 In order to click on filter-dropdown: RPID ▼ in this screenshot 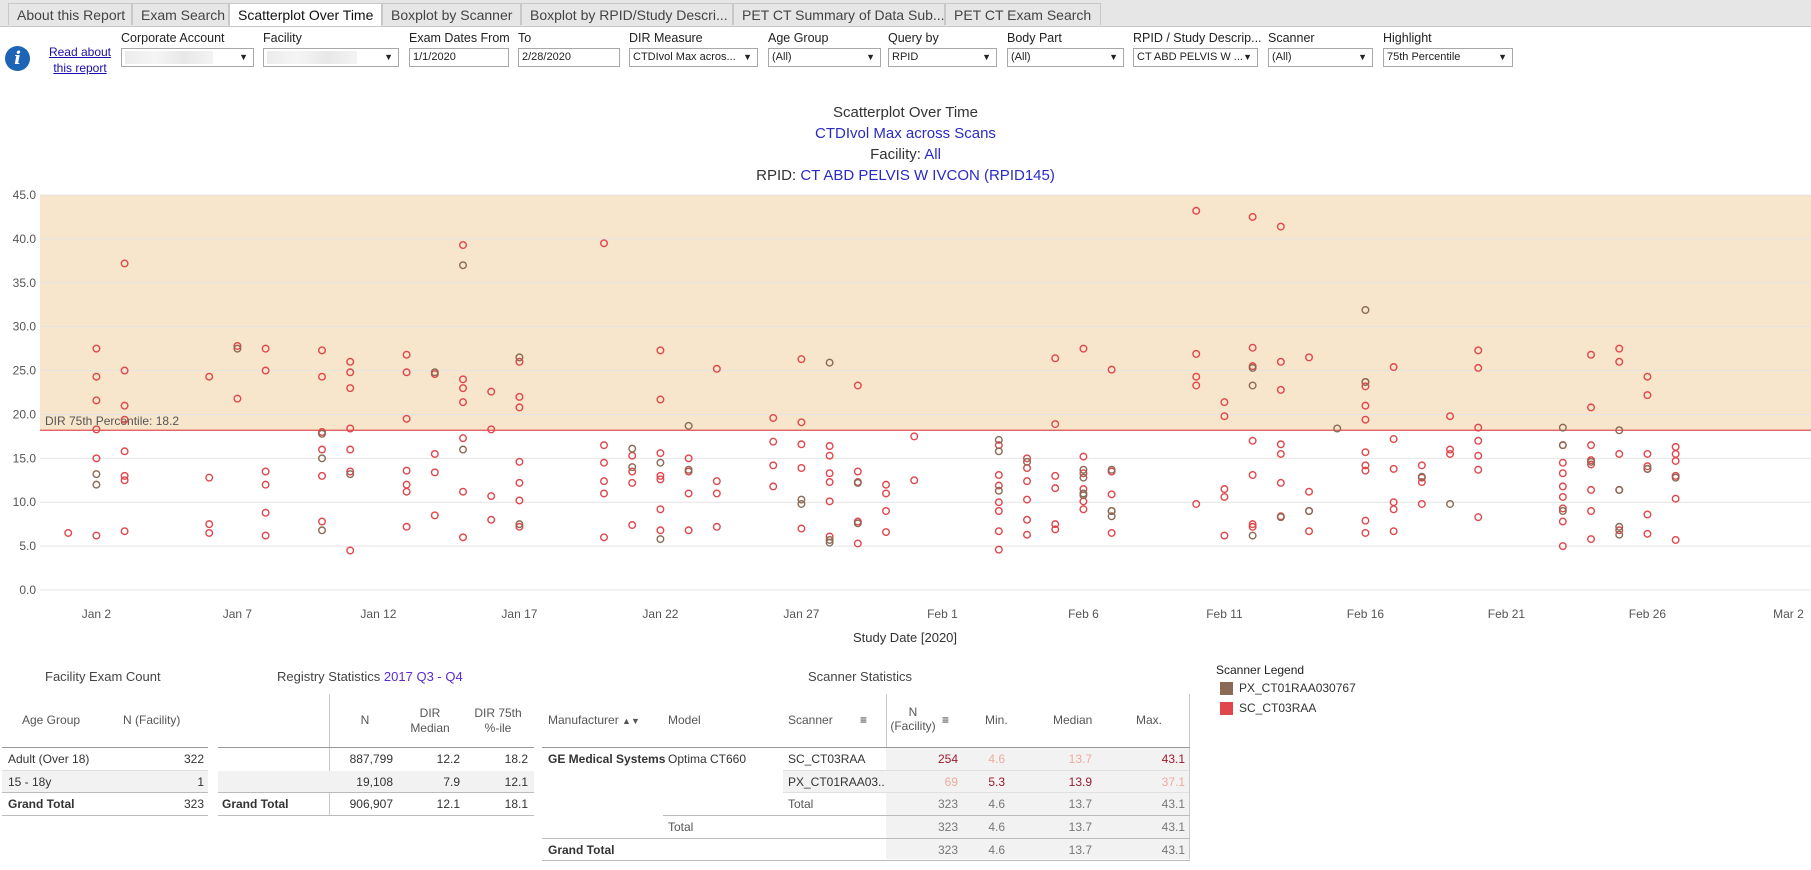, I will do `click(942, 57)`.